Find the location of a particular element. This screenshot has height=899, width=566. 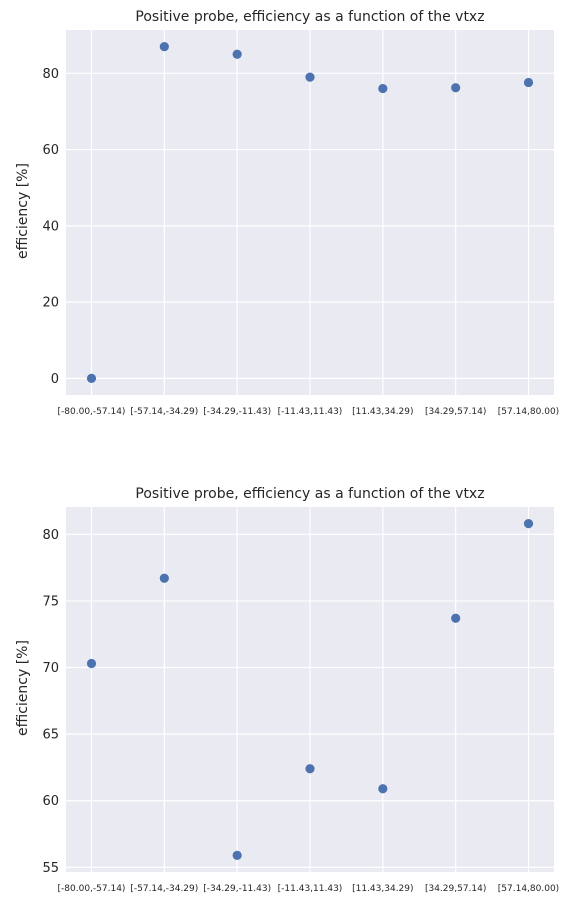

y-tick-label: 0 is located at coordinates (55, 379).